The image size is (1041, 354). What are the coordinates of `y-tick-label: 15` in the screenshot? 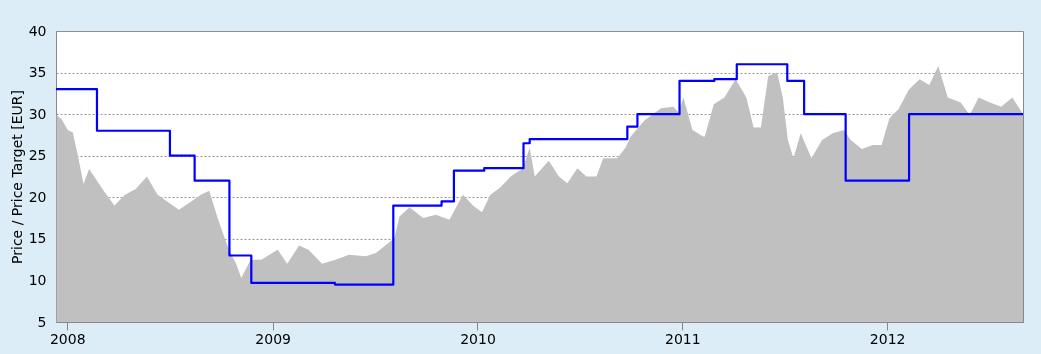 It's located at (37, 238).